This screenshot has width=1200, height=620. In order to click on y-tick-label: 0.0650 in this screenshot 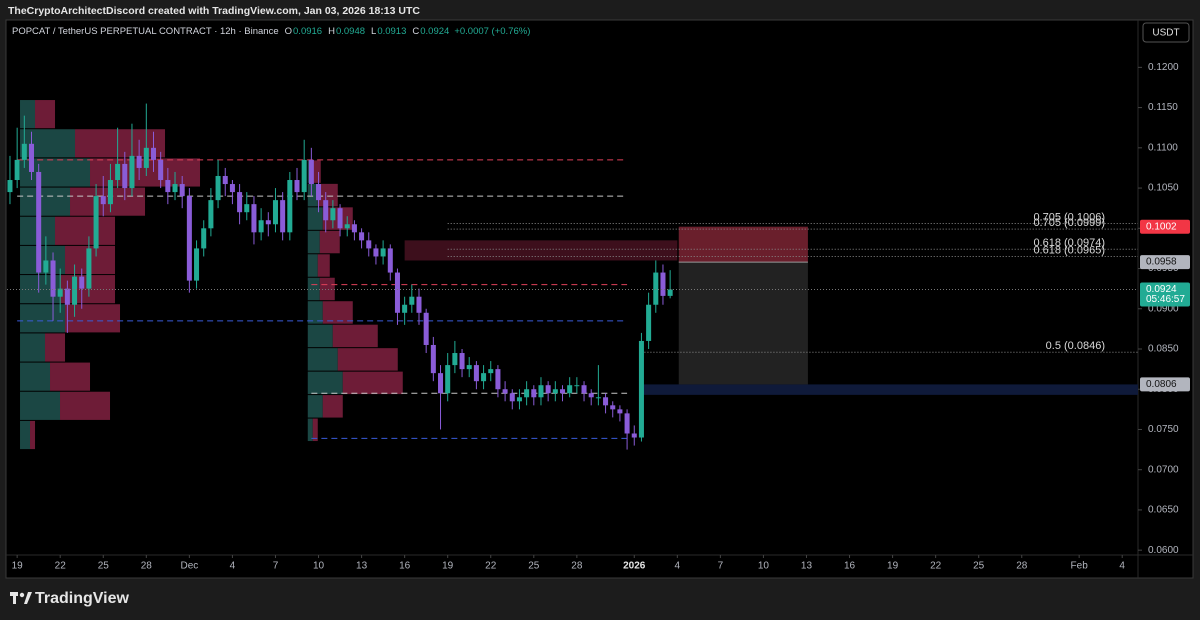, I will do `click(1163, 510)`.